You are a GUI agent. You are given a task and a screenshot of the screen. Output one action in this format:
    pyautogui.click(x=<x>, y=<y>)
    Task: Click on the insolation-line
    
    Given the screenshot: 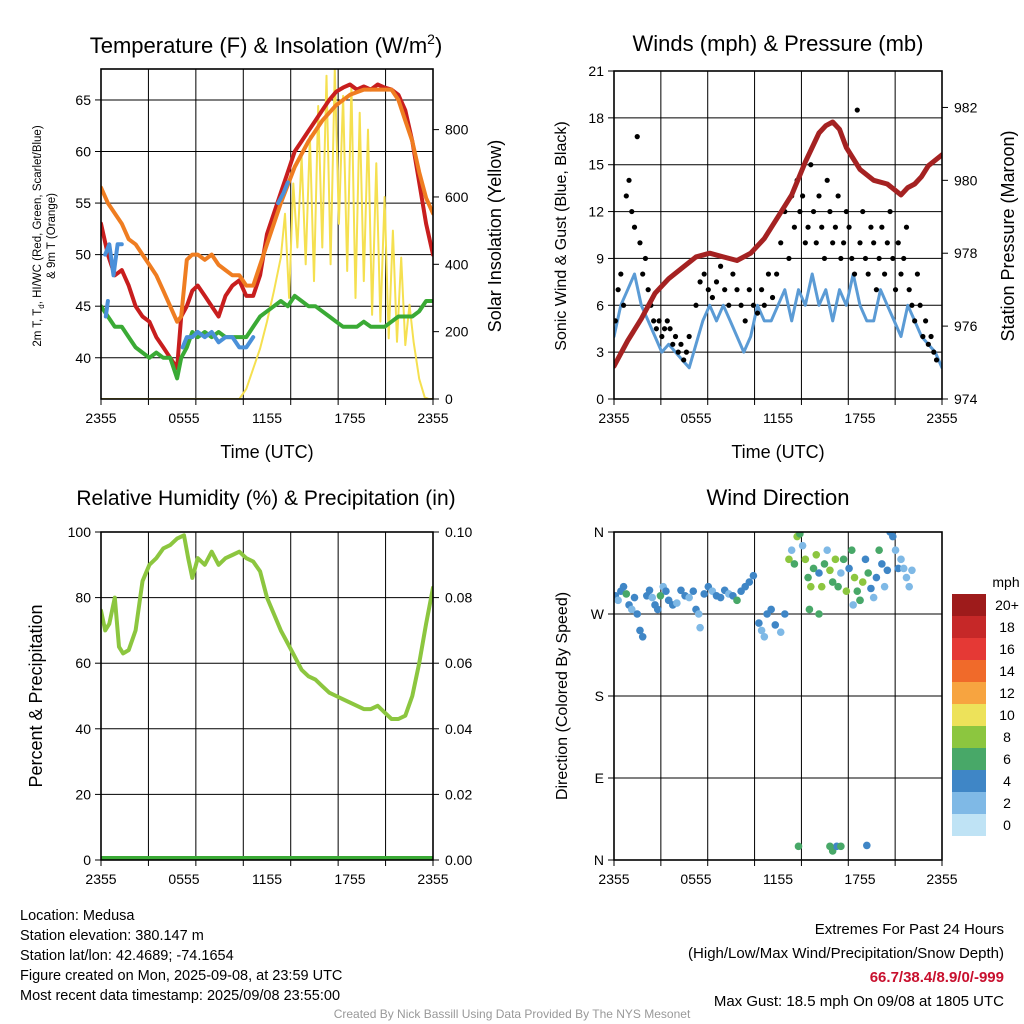 What is the action you would take?
    pyautogui.click(x=267, y=234)
    